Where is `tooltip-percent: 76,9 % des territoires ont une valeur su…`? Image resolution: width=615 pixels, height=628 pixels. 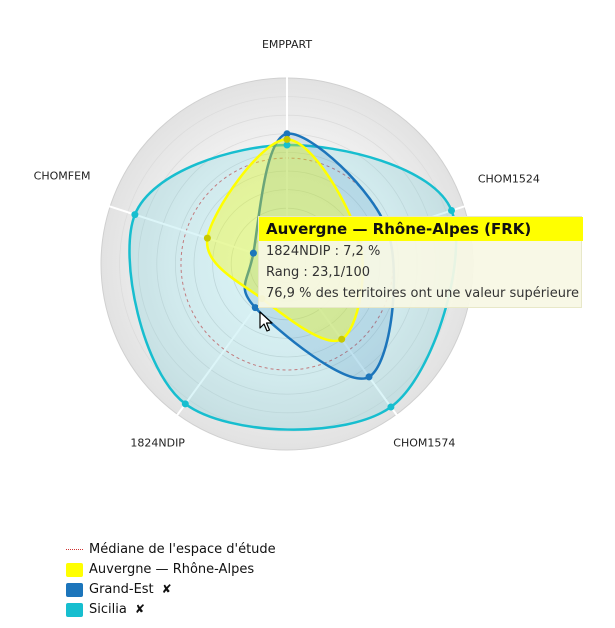 tooltip-percent: 76,9 % des territoires ont une valeur su… is located at coordinates (423, 293).